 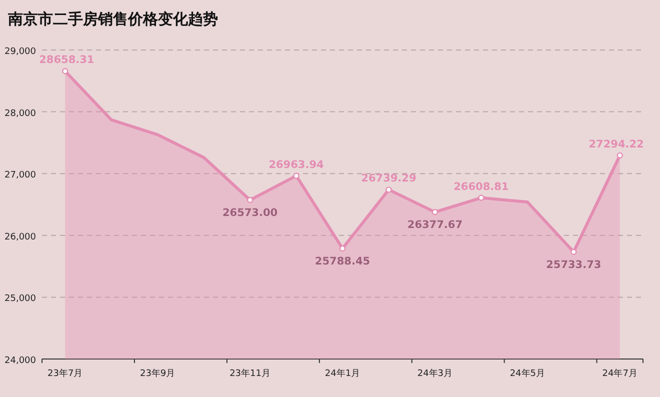 I want to click on x-tick-label: 23年11月, so click(x=250, y=373).